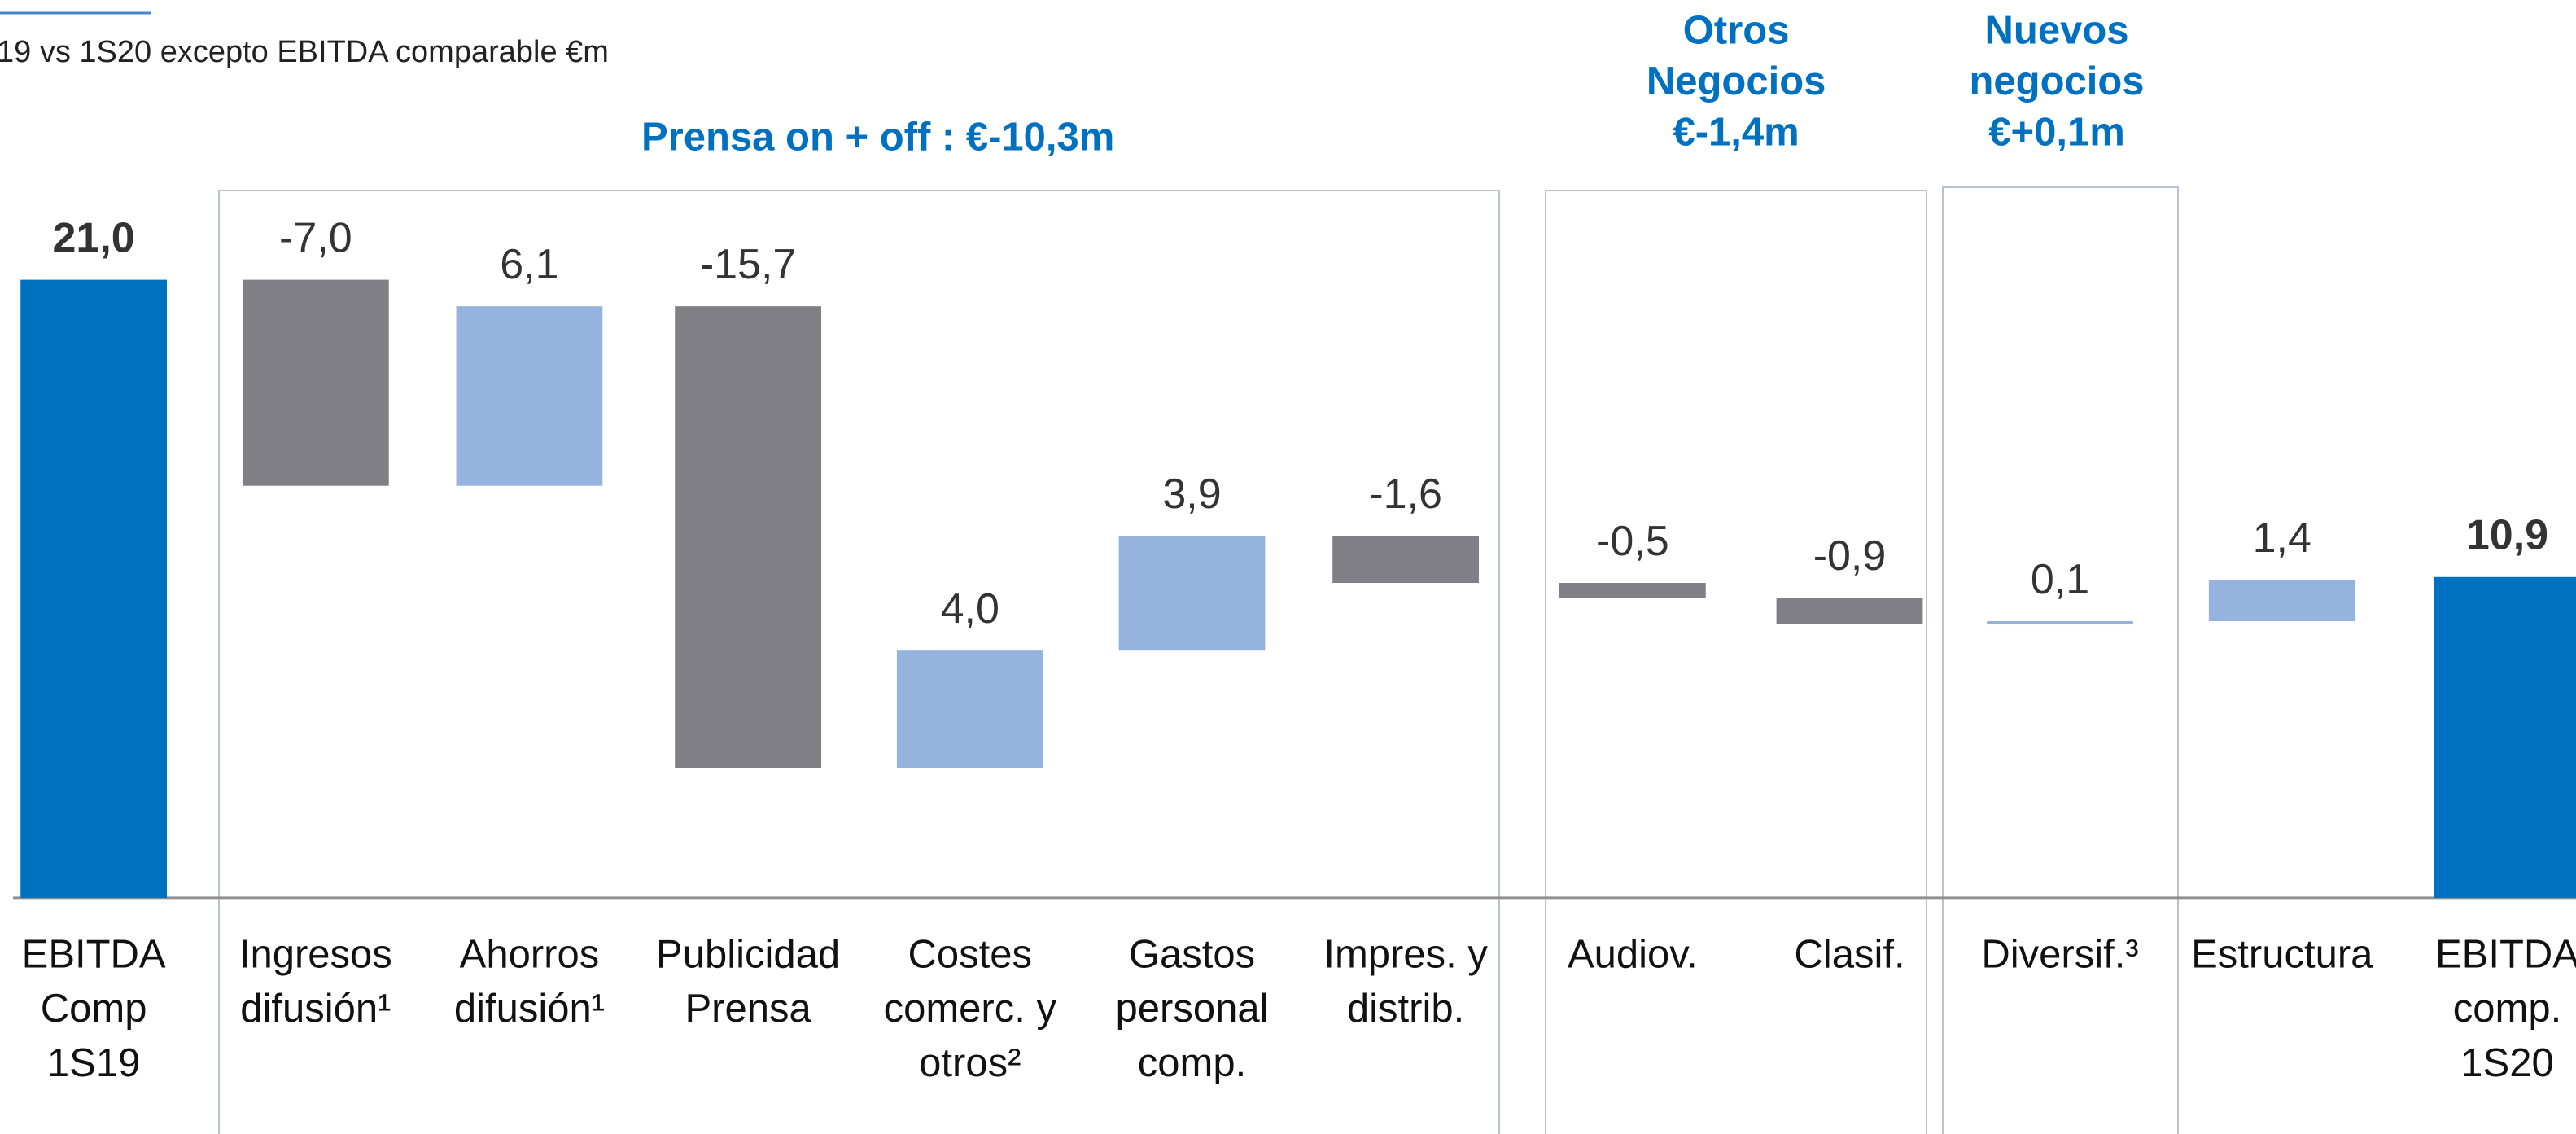 The width and height of the screenshot is (2576, 1134). Describe the element at coordinates (1405, 1009) in the screenshot. I see `x-tick-label: distrib.` at that location.